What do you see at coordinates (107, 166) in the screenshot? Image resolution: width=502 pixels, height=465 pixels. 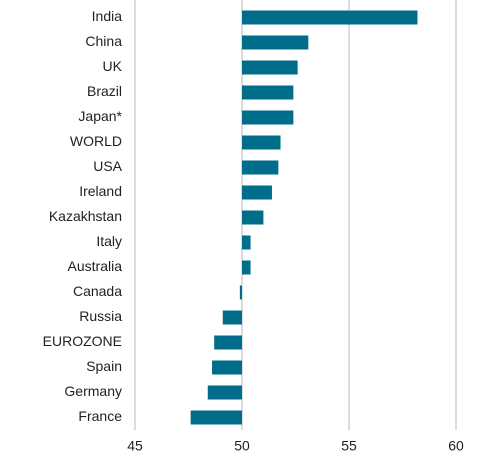 I see `y-tick-label: USA` at bounding box center [107, 166].